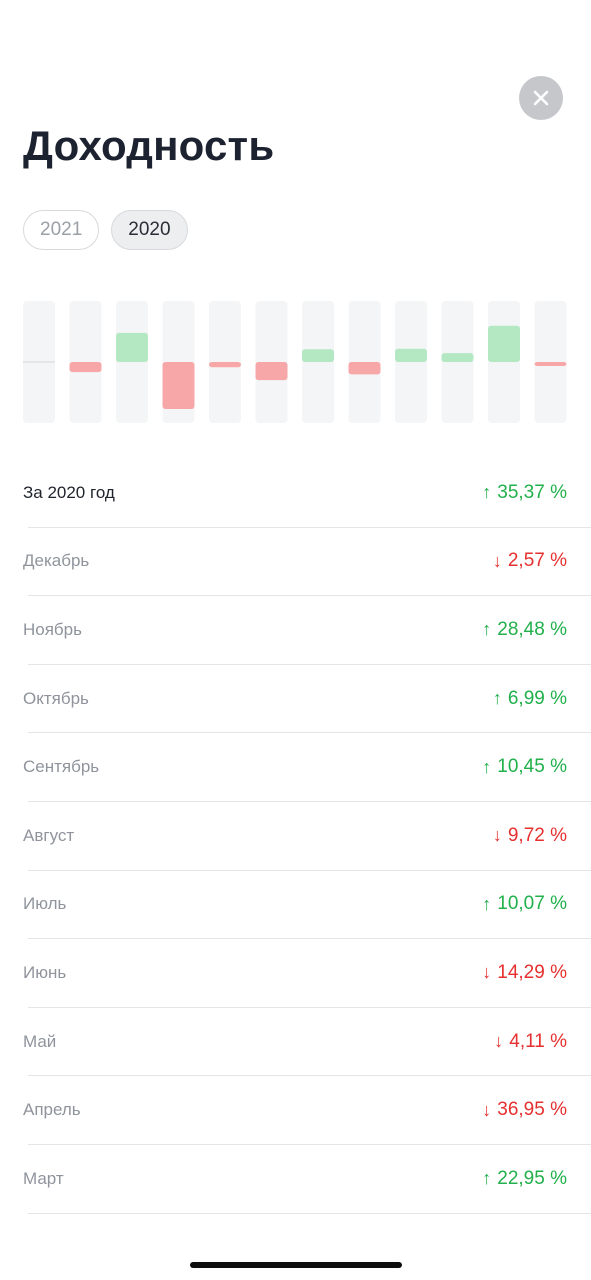 This screenshot has height=1280, width=591. I want to click on summary-value-text: 35,37 %, so click(532, 492).